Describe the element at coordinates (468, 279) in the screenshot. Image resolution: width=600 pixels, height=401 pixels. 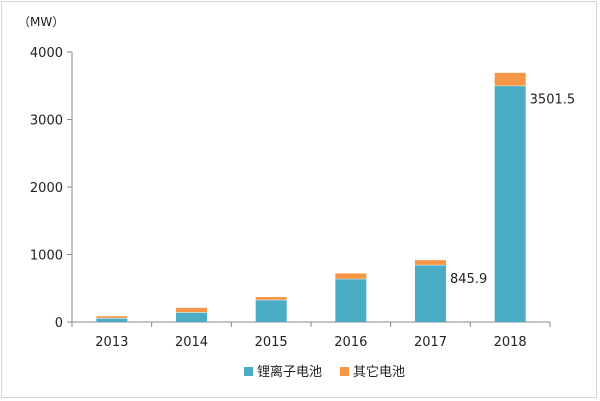
I see `data-label-2017: 845.9` at that location.